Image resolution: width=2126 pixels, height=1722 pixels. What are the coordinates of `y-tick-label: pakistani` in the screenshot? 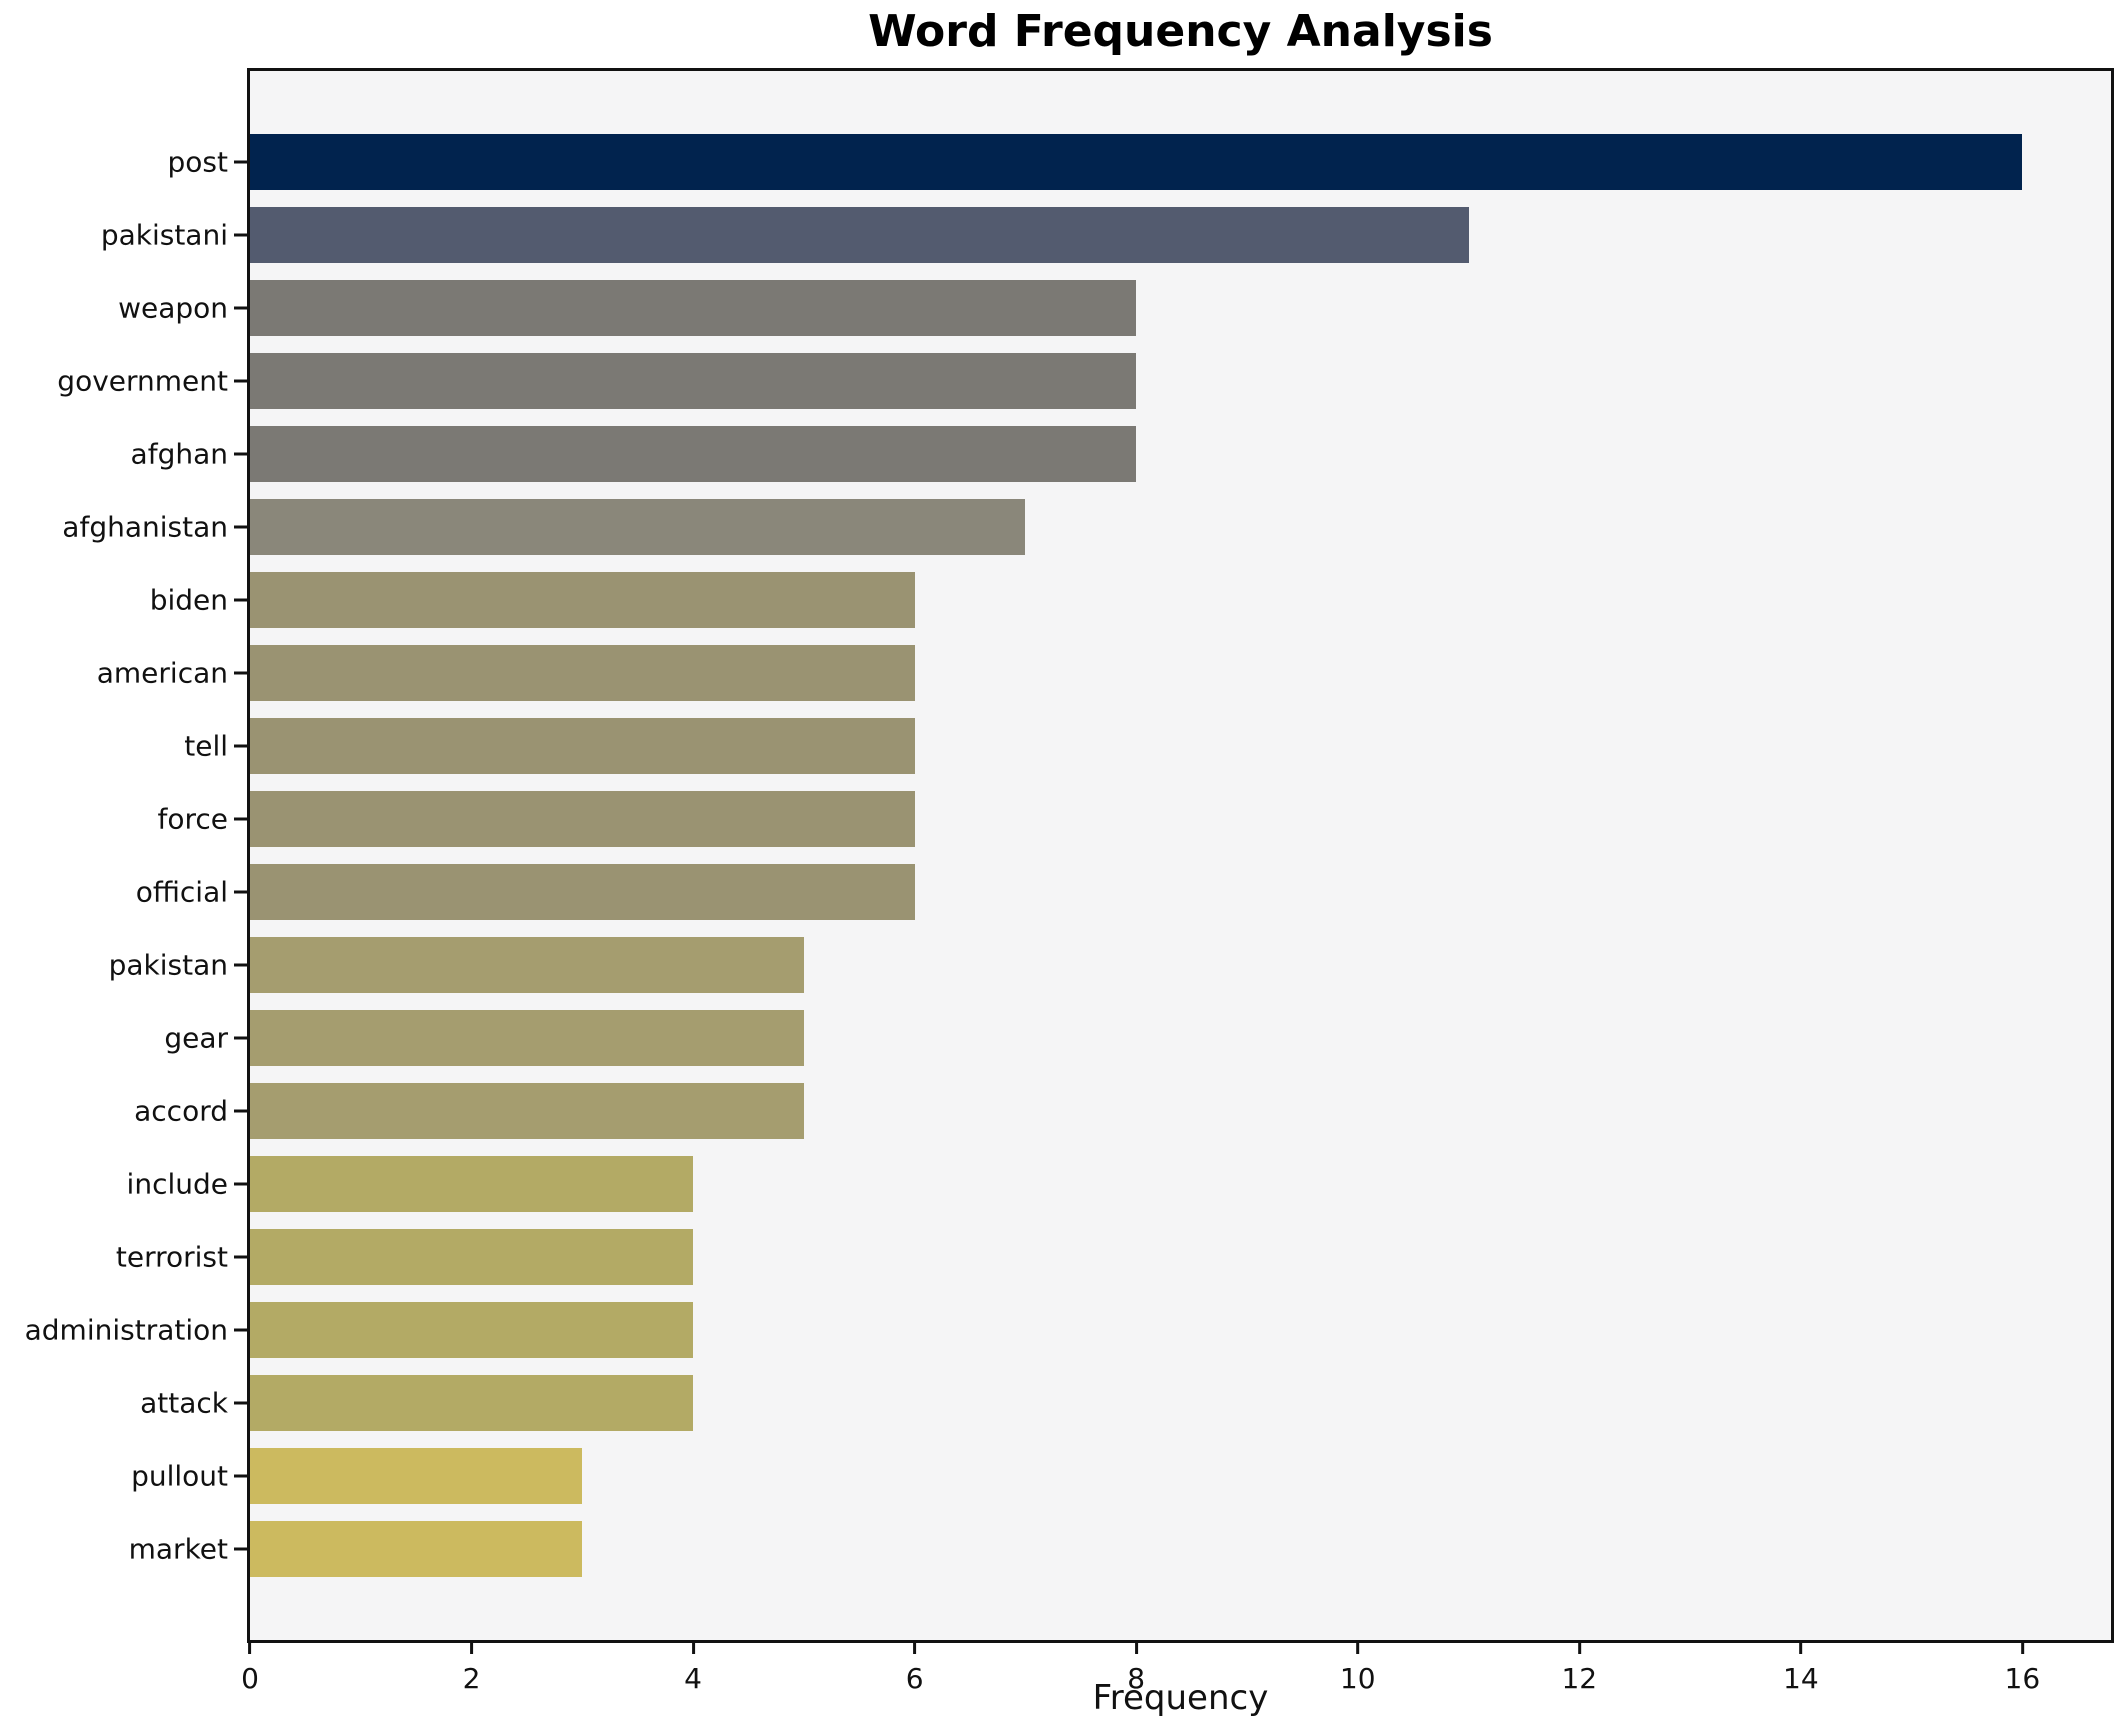 It's located at (164, 235).